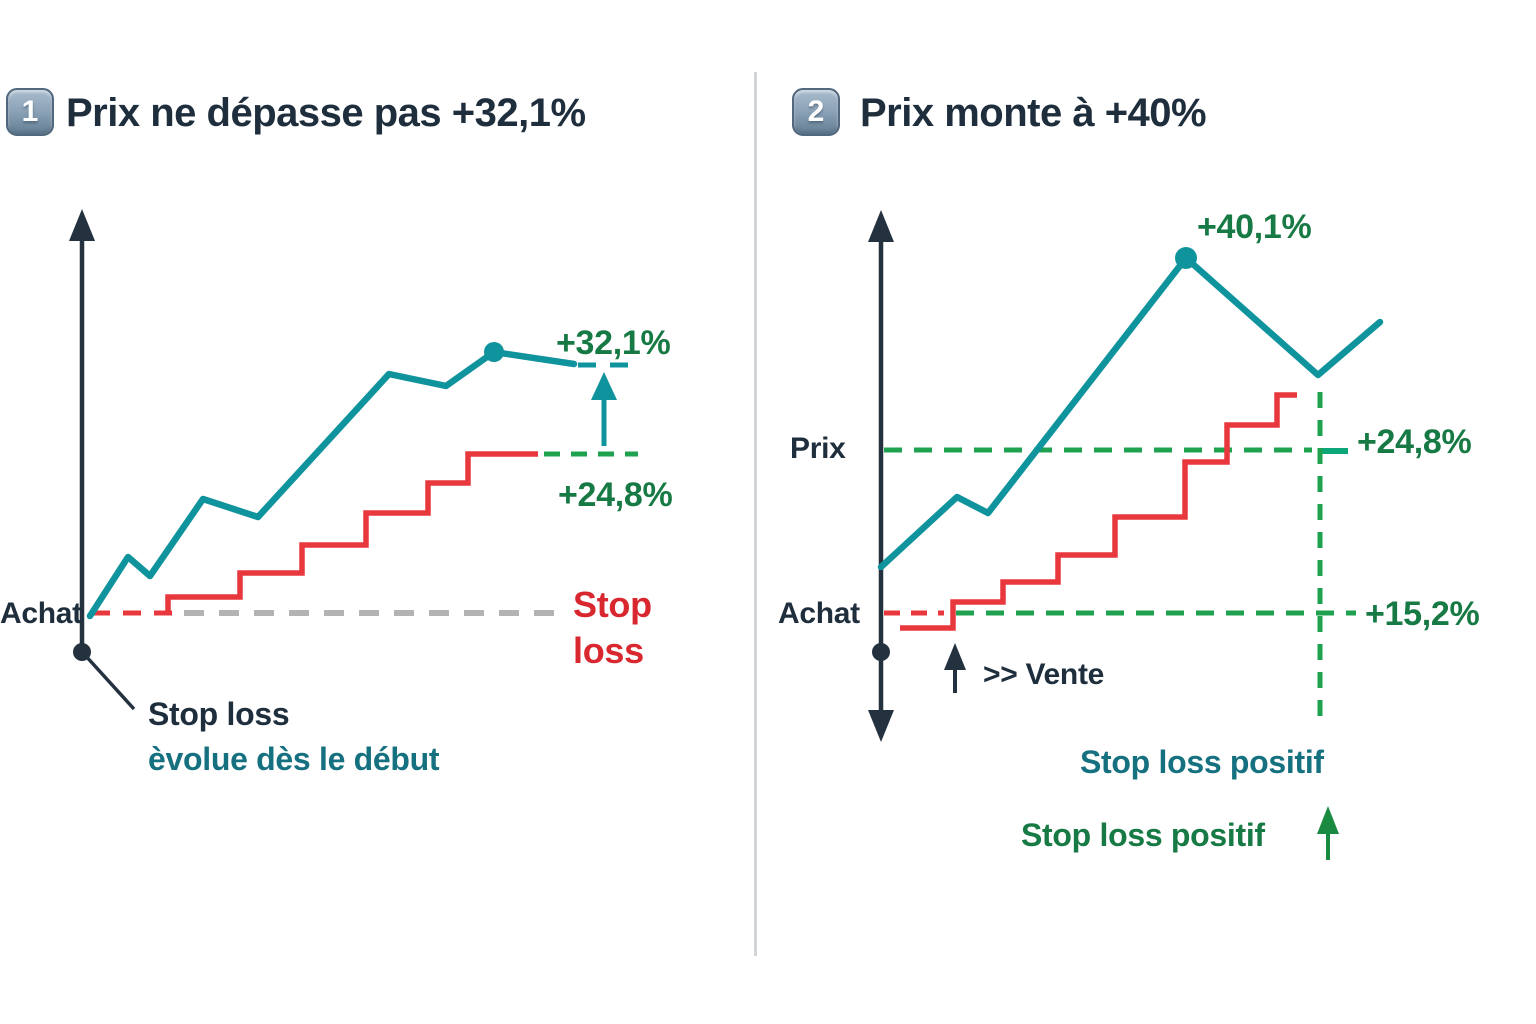  I want to click on panel1-annotation-line2: èvolue dès le début, so click(294, 759).